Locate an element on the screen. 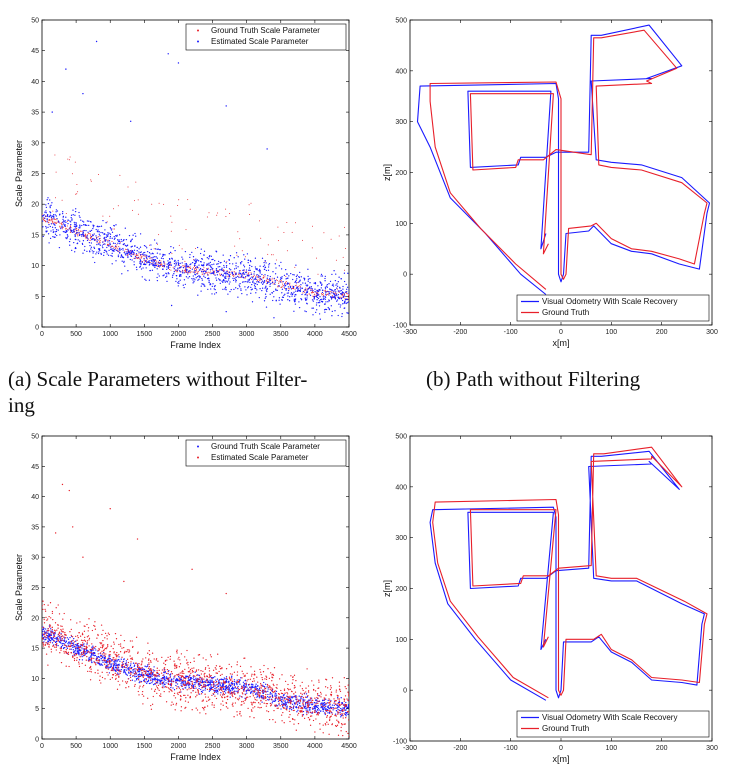  y-tick-label: 15 is located at coordinates (35, 649).